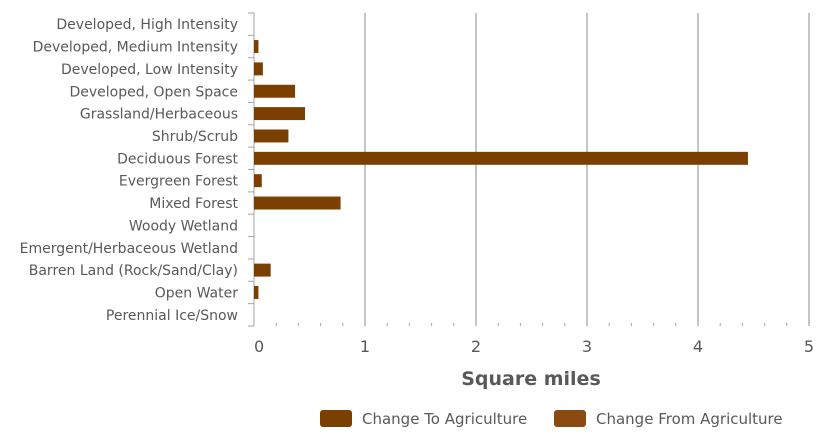  What do you see at coordinates (172, 316) in the screenshot?
I see `category-label: Perennial Ice/Snow` at bounding box center [172, 316].